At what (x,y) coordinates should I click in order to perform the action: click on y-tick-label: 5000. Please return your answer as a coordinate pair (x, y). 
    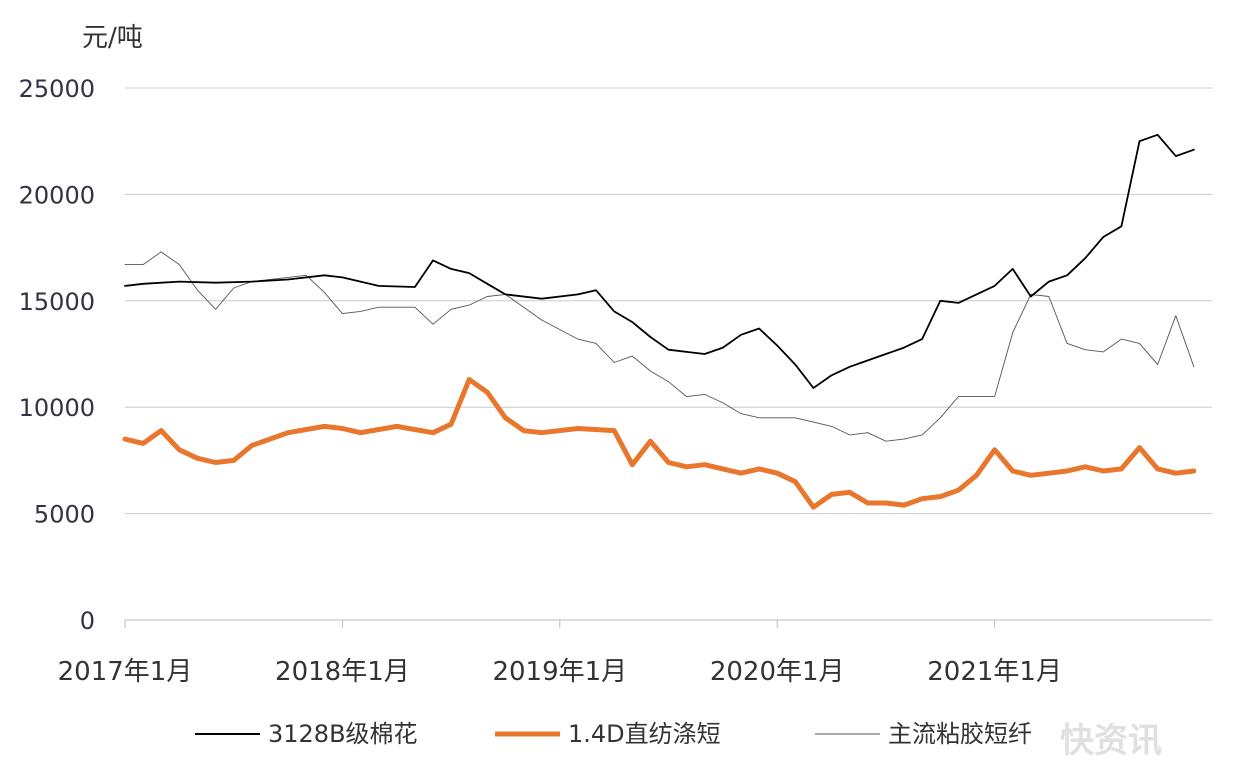
    Looking at the image, I should click on (64, 515).